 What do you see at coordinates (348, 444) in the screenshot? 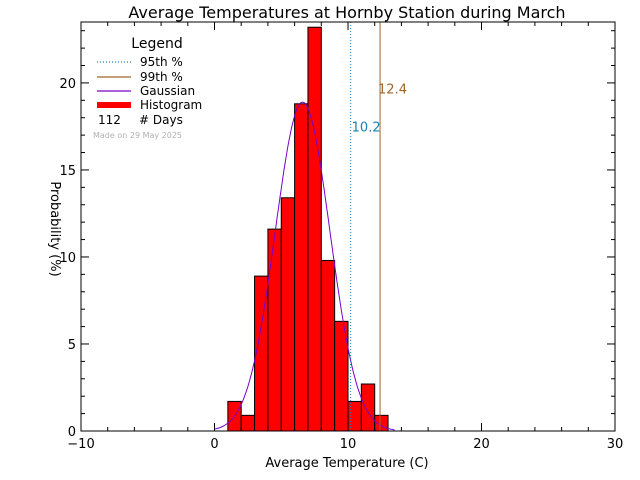
I see `x-tick-label: 10` at bounding box center [348, 444].